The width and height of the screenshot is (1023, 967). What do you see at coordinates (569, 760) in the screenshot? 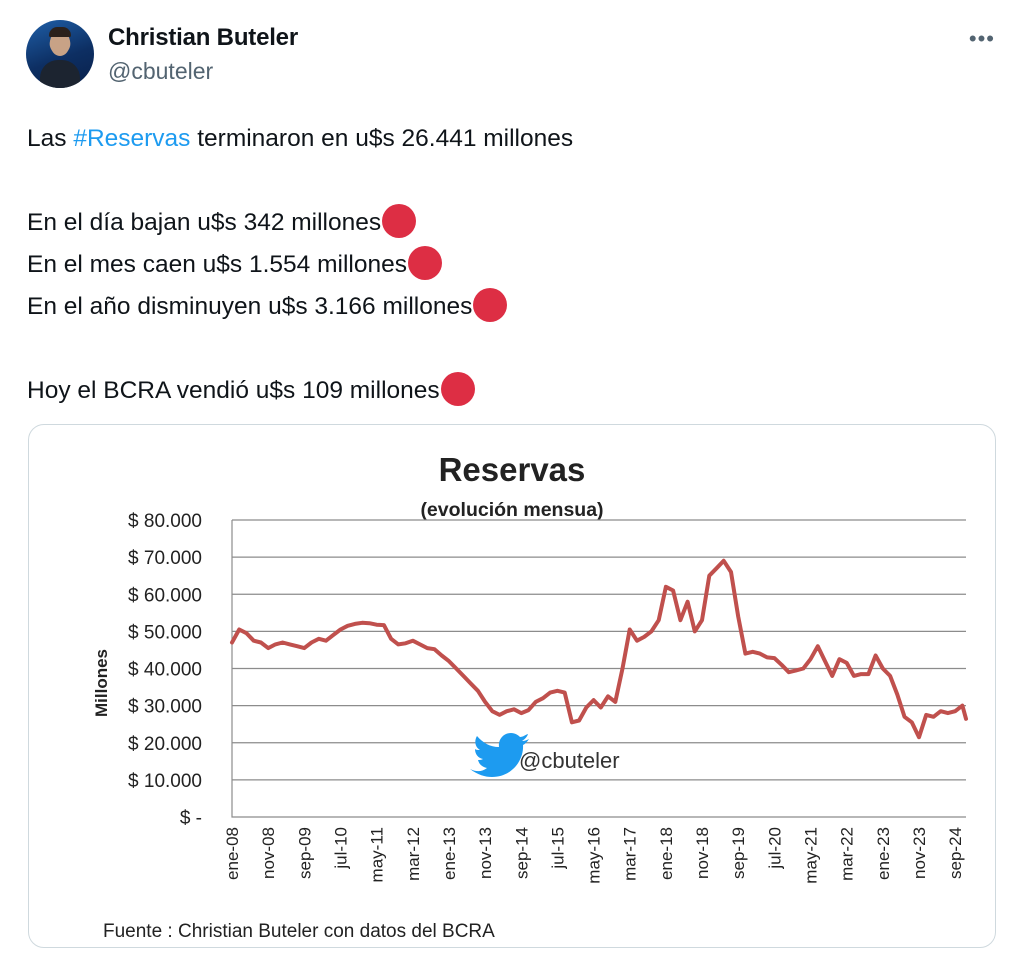
I see `watermark-text: @cbuteler` at bounding box center [569, 760].